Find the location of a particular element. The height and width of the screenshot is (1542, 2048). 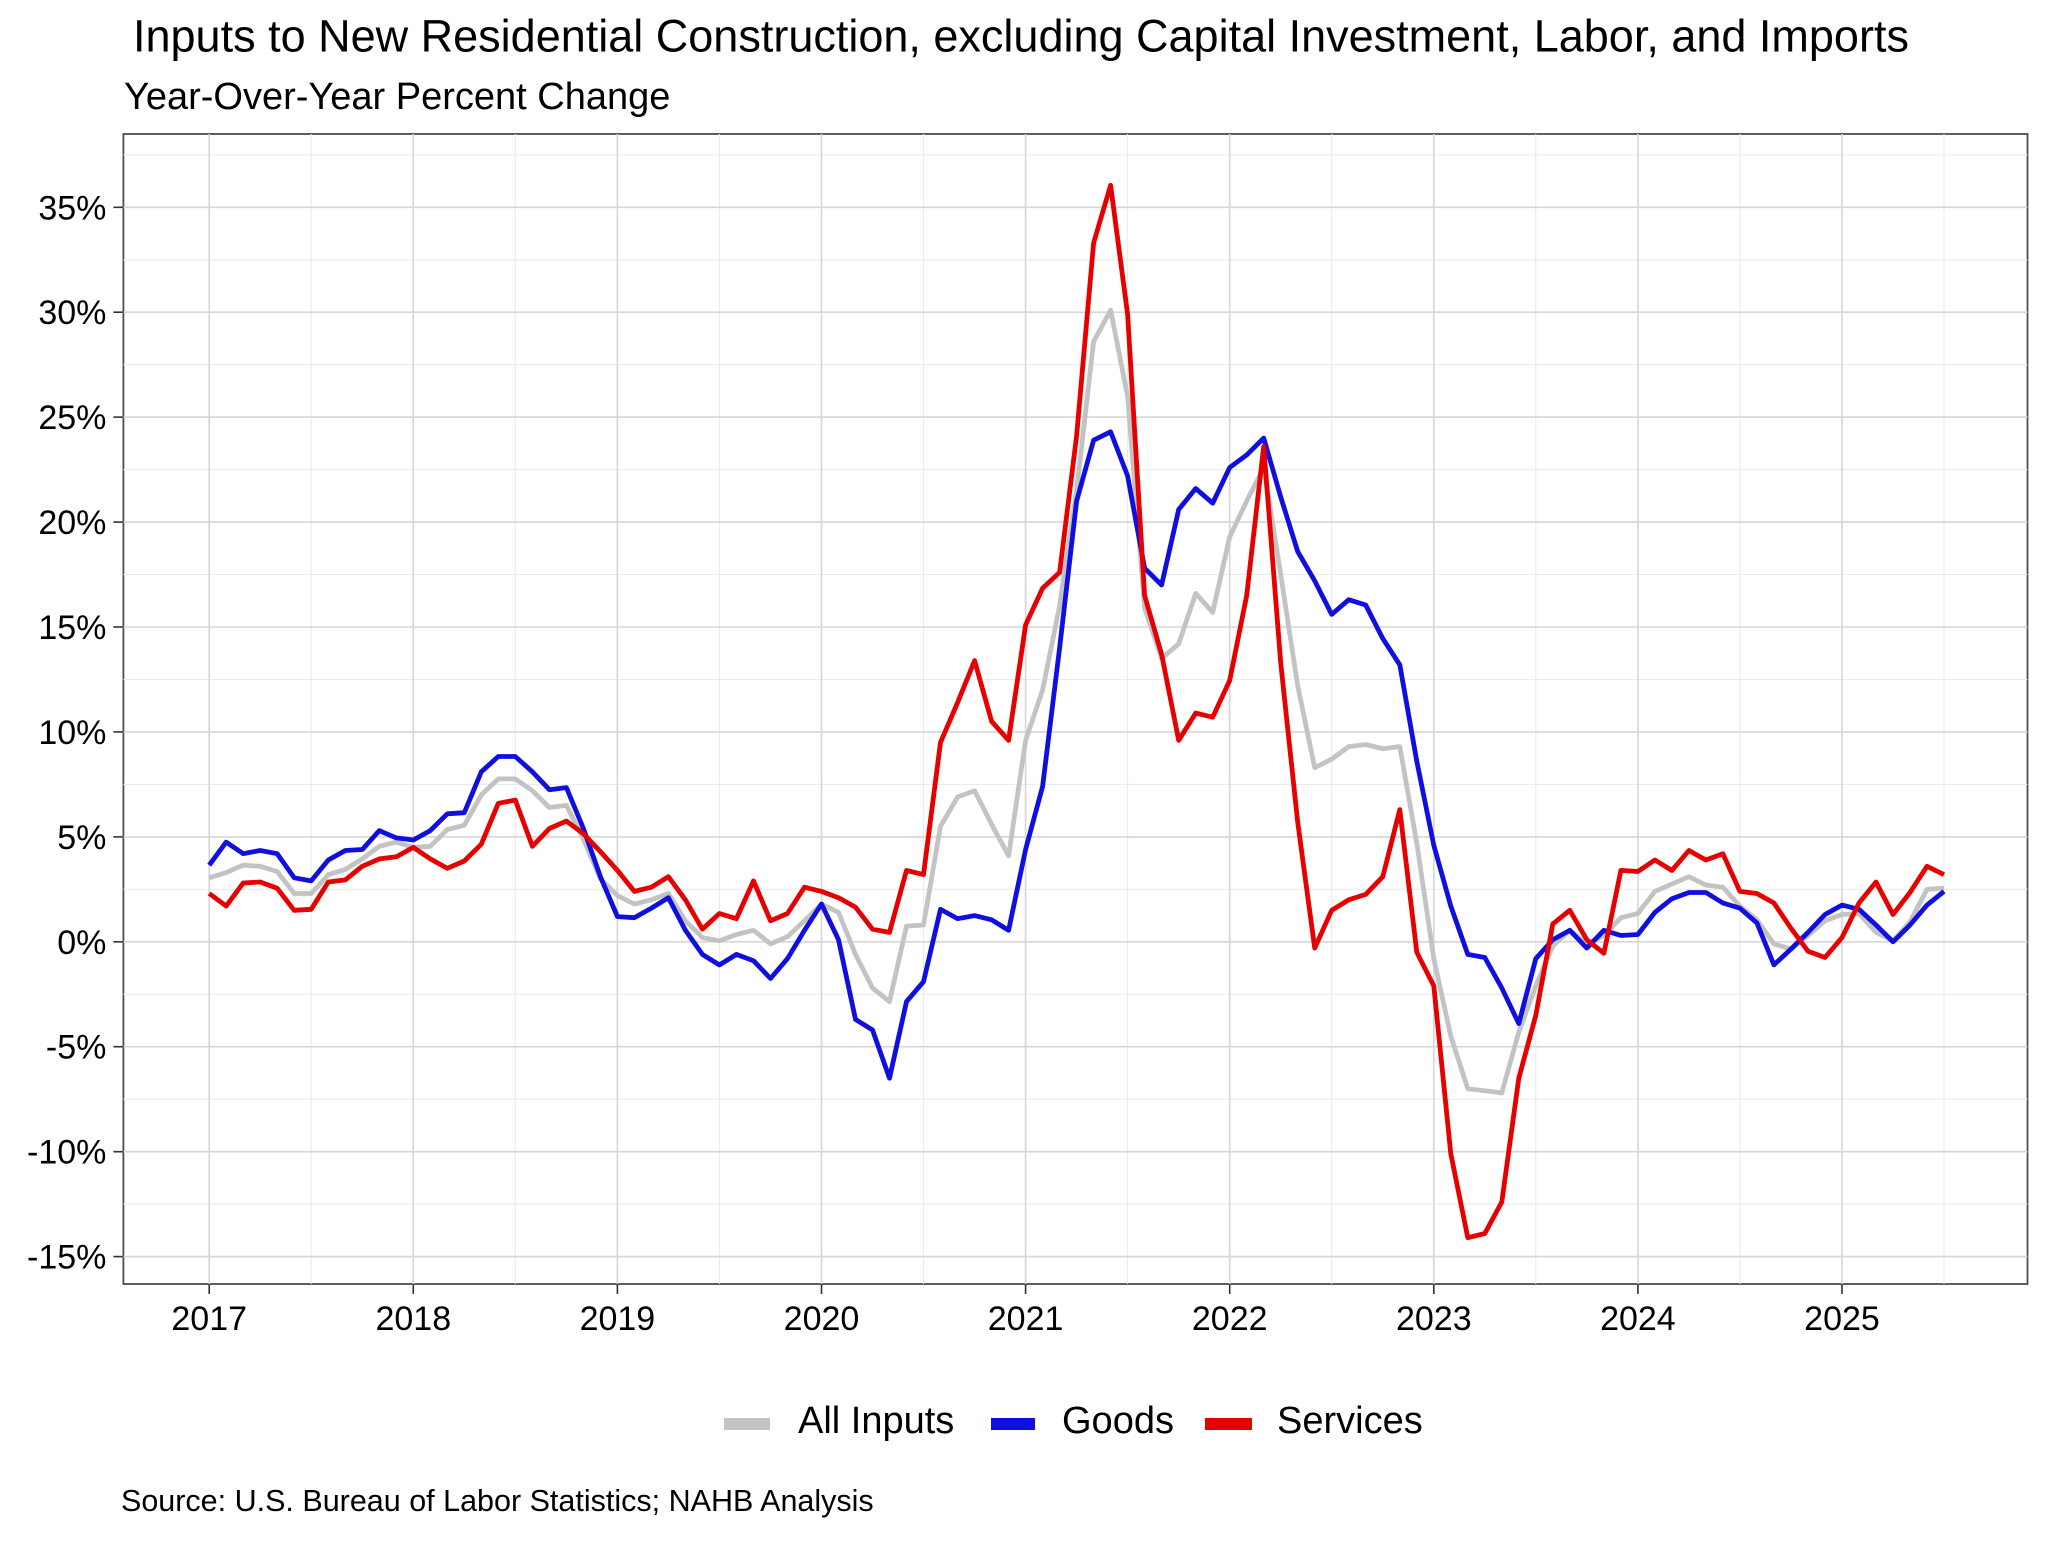

svg-text: 15% is located at coordinates (72, 628).